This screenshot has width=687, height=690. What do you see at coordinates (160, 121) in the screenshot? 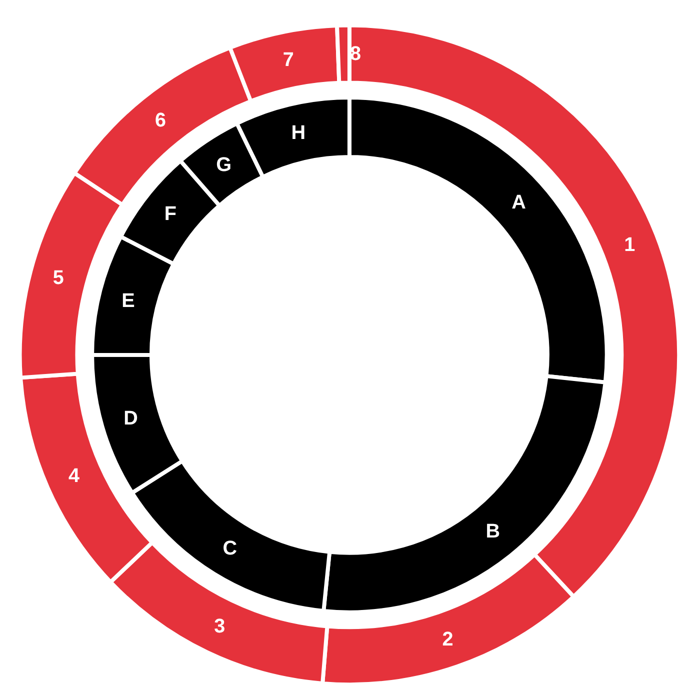
I see `slice-label: 6` at bounding box center [160, 121].